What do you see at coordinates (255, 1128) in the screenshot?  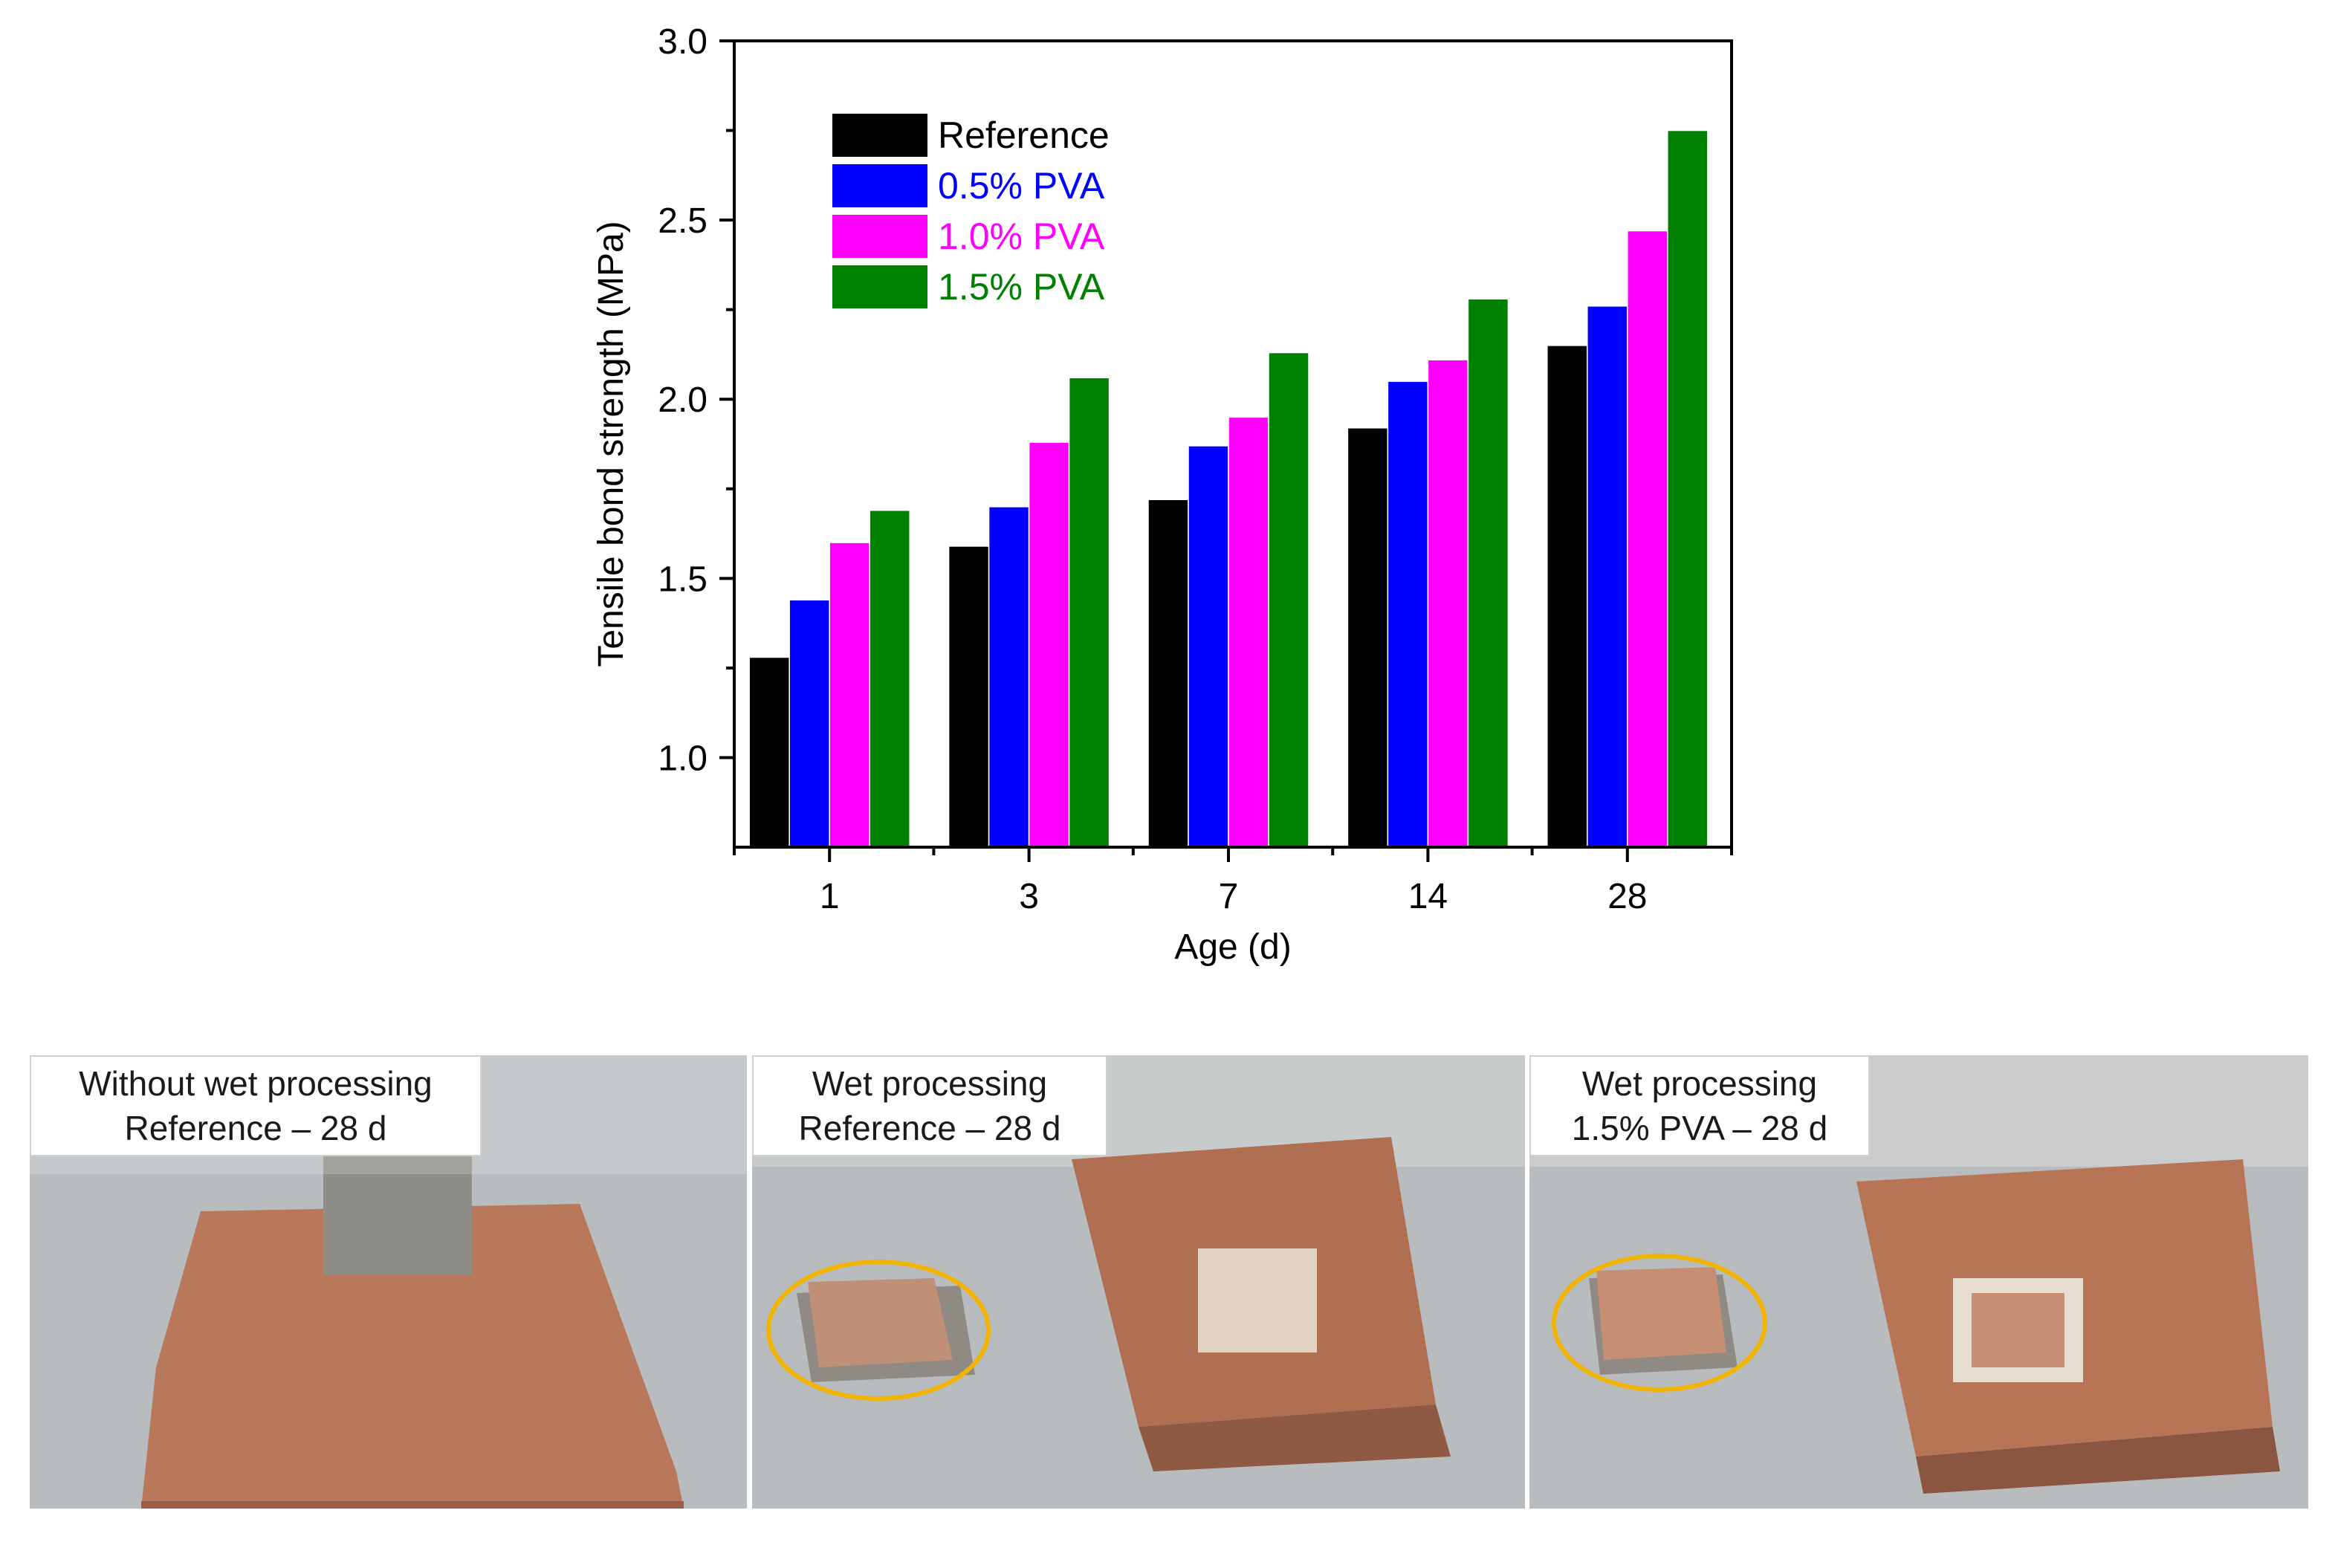 I see `photo-caption-1-line2: Reference – 28 d` at bounding box center [255, 1128].